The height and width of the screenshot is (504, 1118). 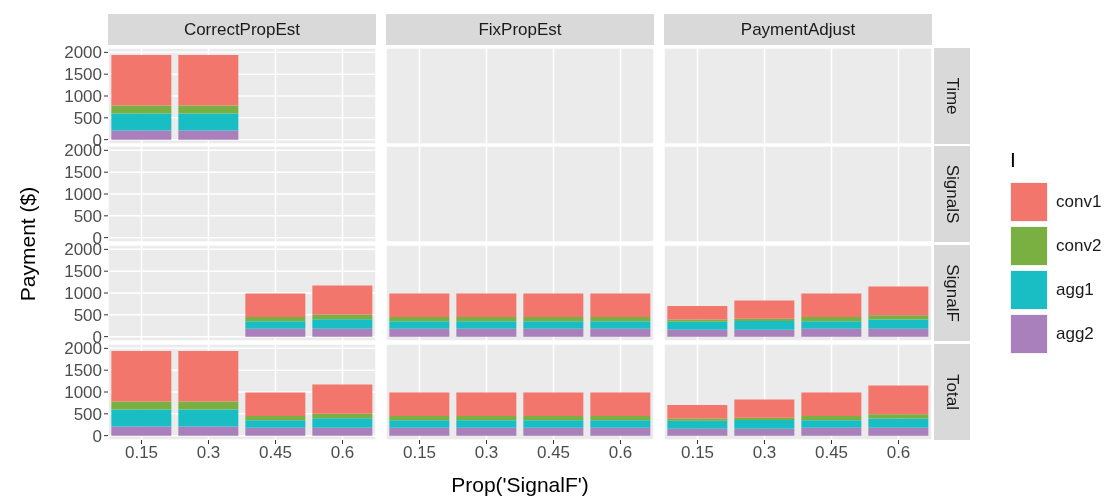 I want to click on y-axis-title: Payment ($), so click(x=28, y=244).